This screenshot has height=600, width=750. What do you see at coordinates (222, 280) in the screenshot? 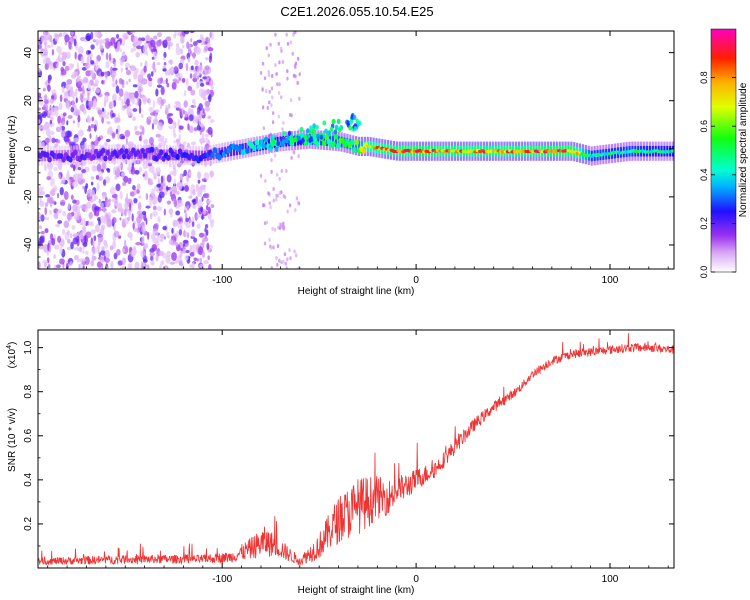
I see `spectrogram-x-tick-label: -100` at bounding box center [222, 280].